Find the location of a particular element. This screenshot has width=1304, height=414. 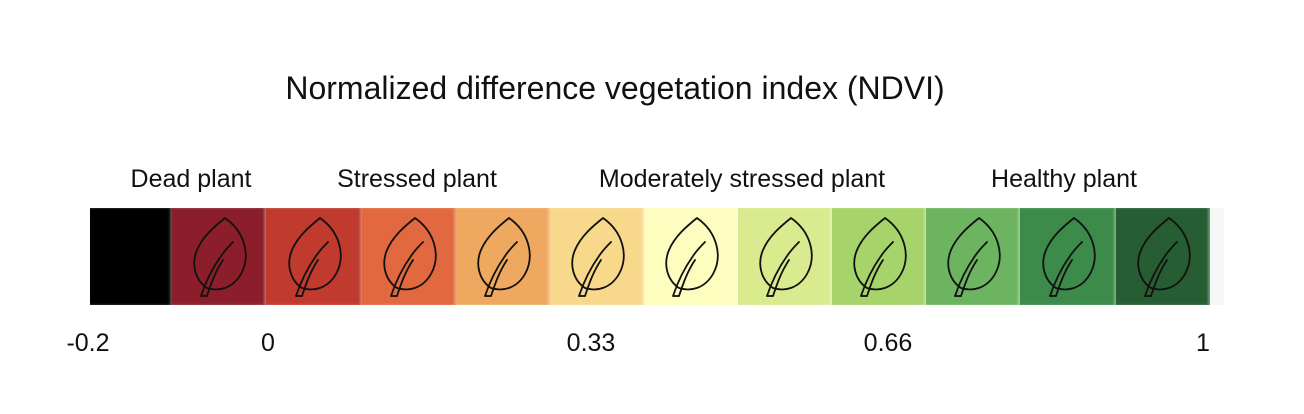

tick-label: -0.2 is located at coordinates (88, 343).